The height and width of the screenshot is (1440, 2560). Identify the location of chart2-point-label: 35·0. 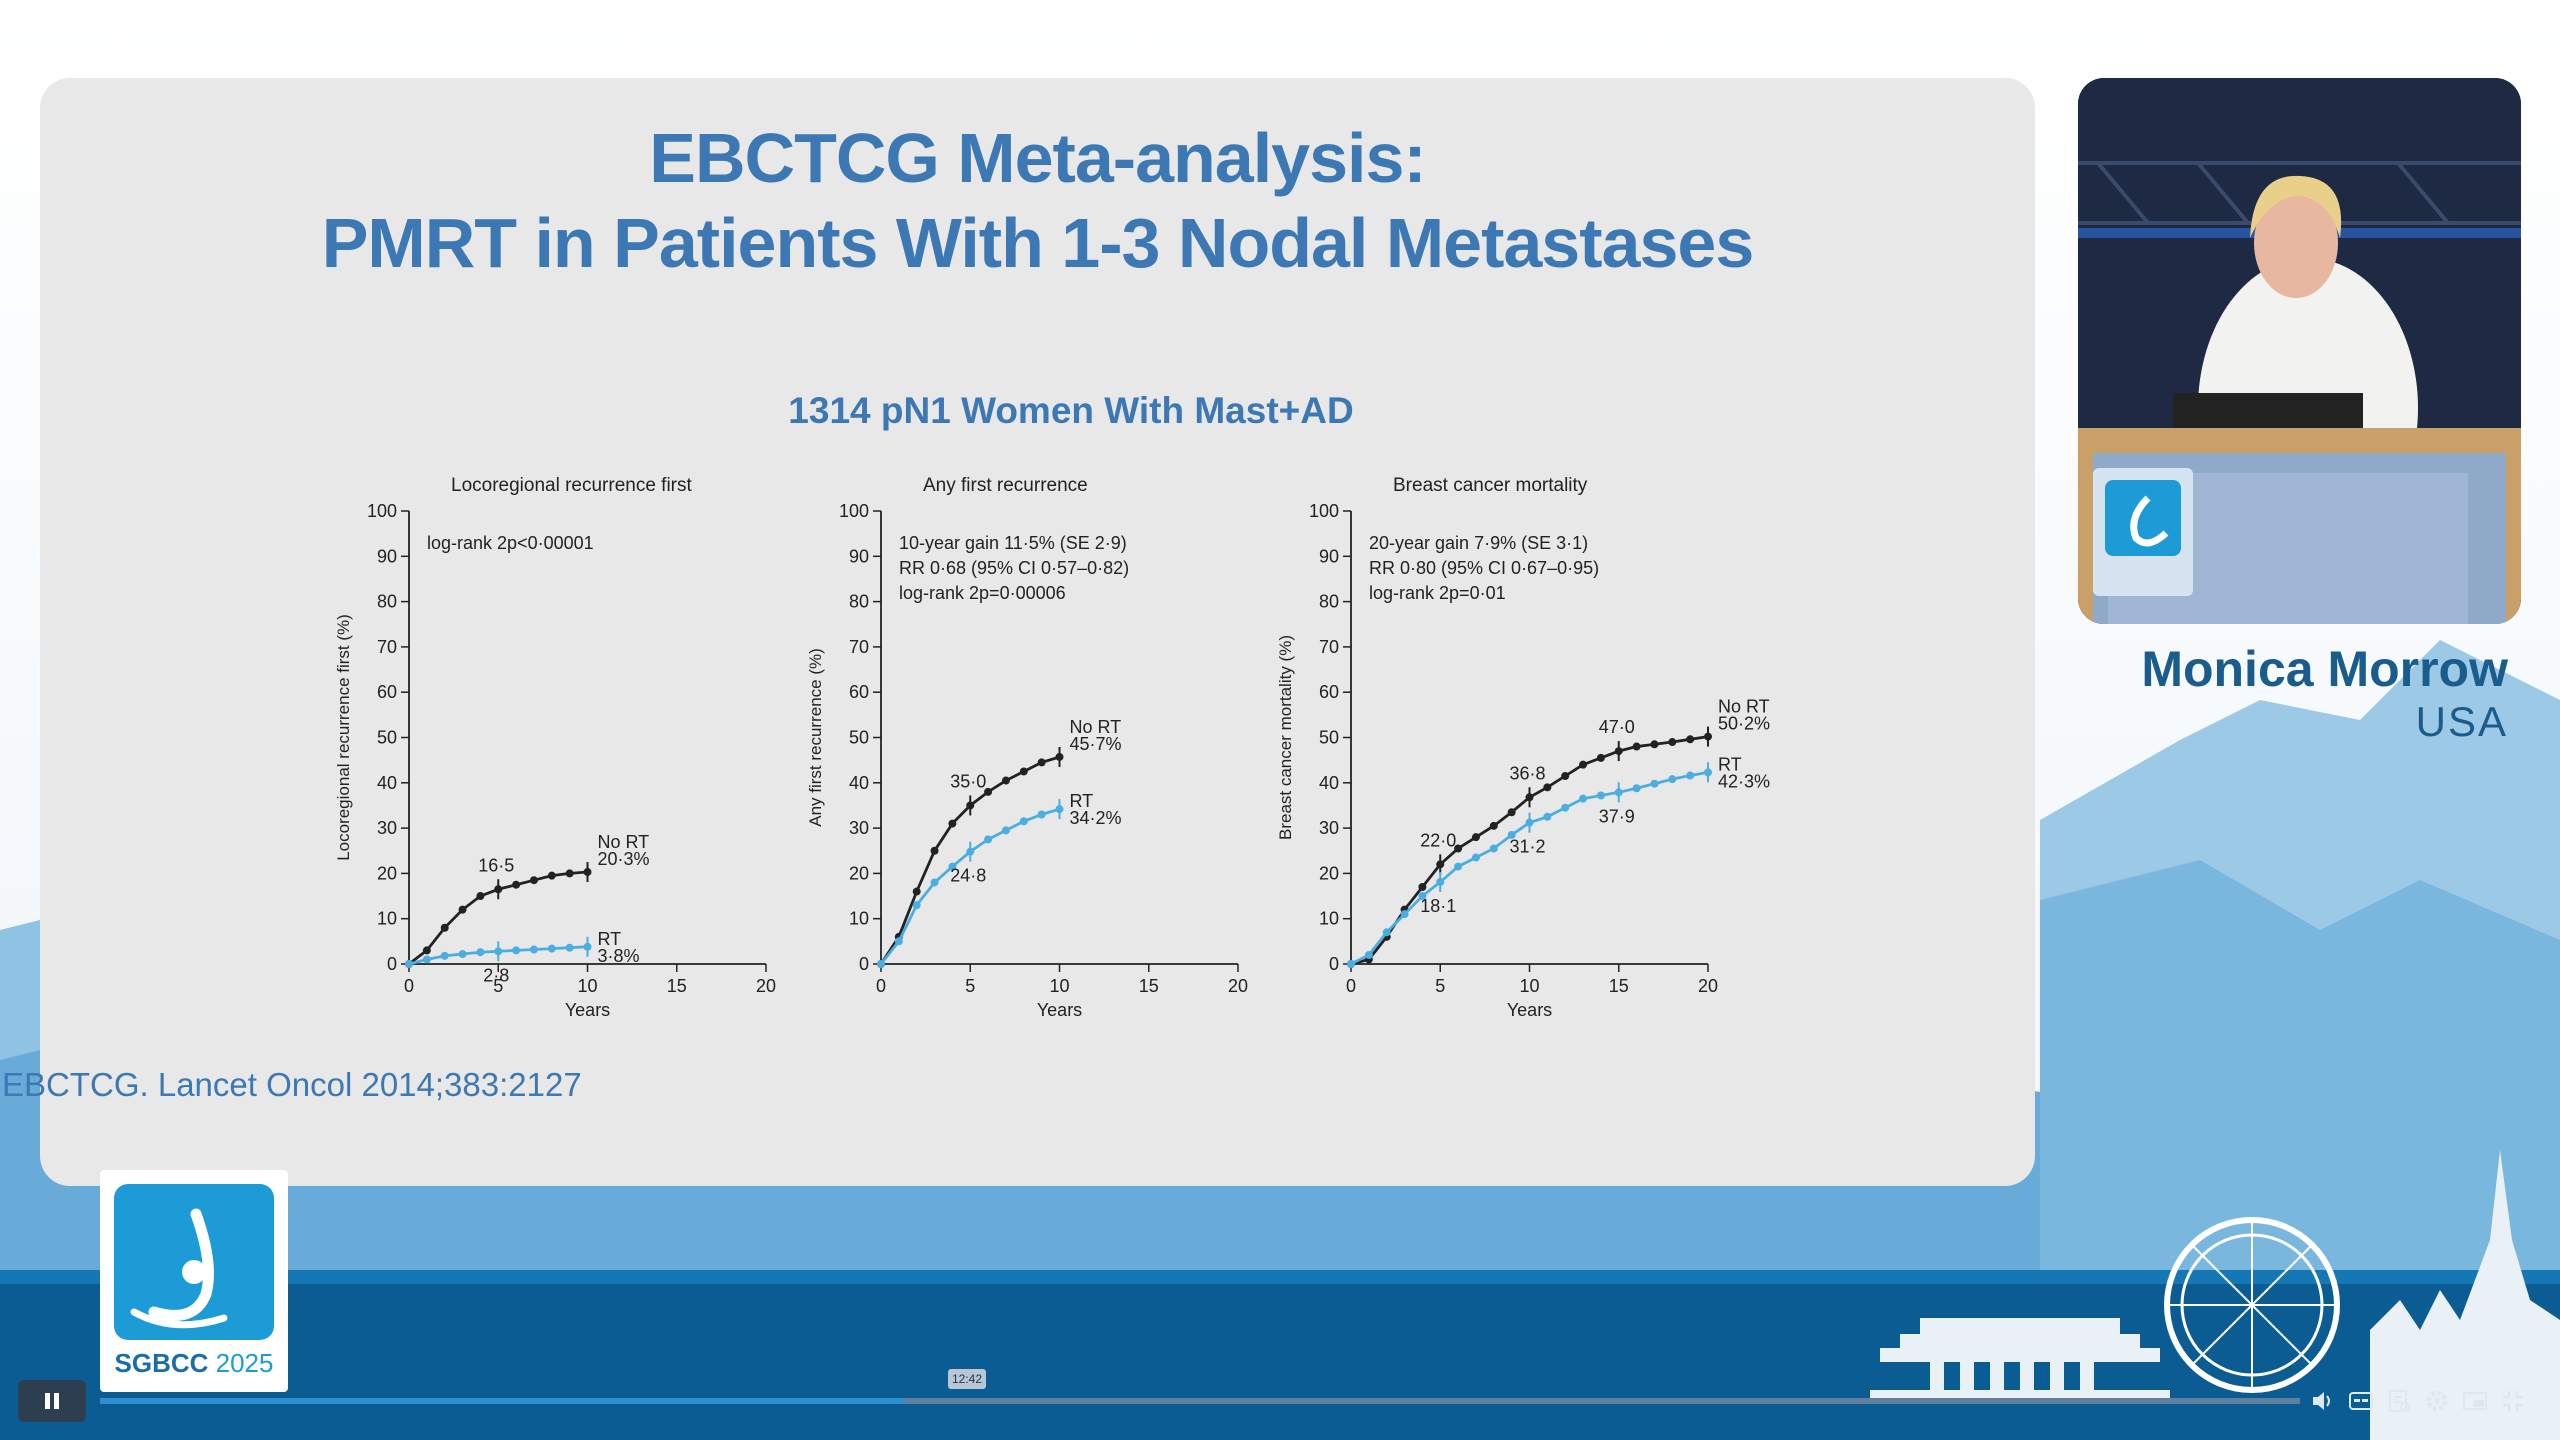
(968, 781).